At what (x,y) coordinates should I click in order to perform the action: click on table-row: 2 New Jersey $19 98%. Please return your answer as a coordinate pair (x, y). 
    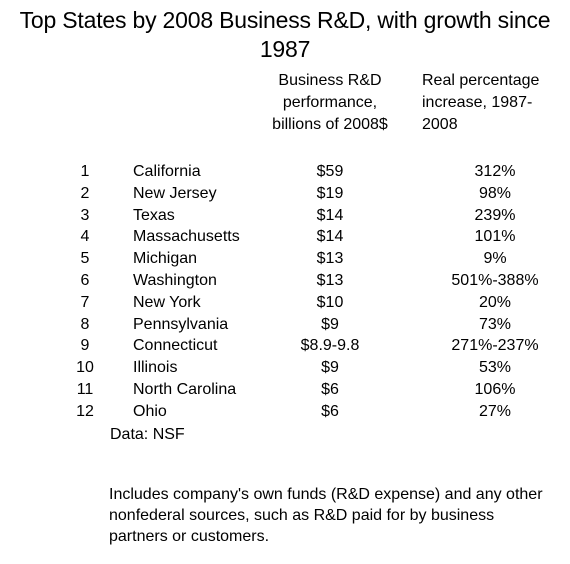
    Looking at the image, I should click on (285, 194).